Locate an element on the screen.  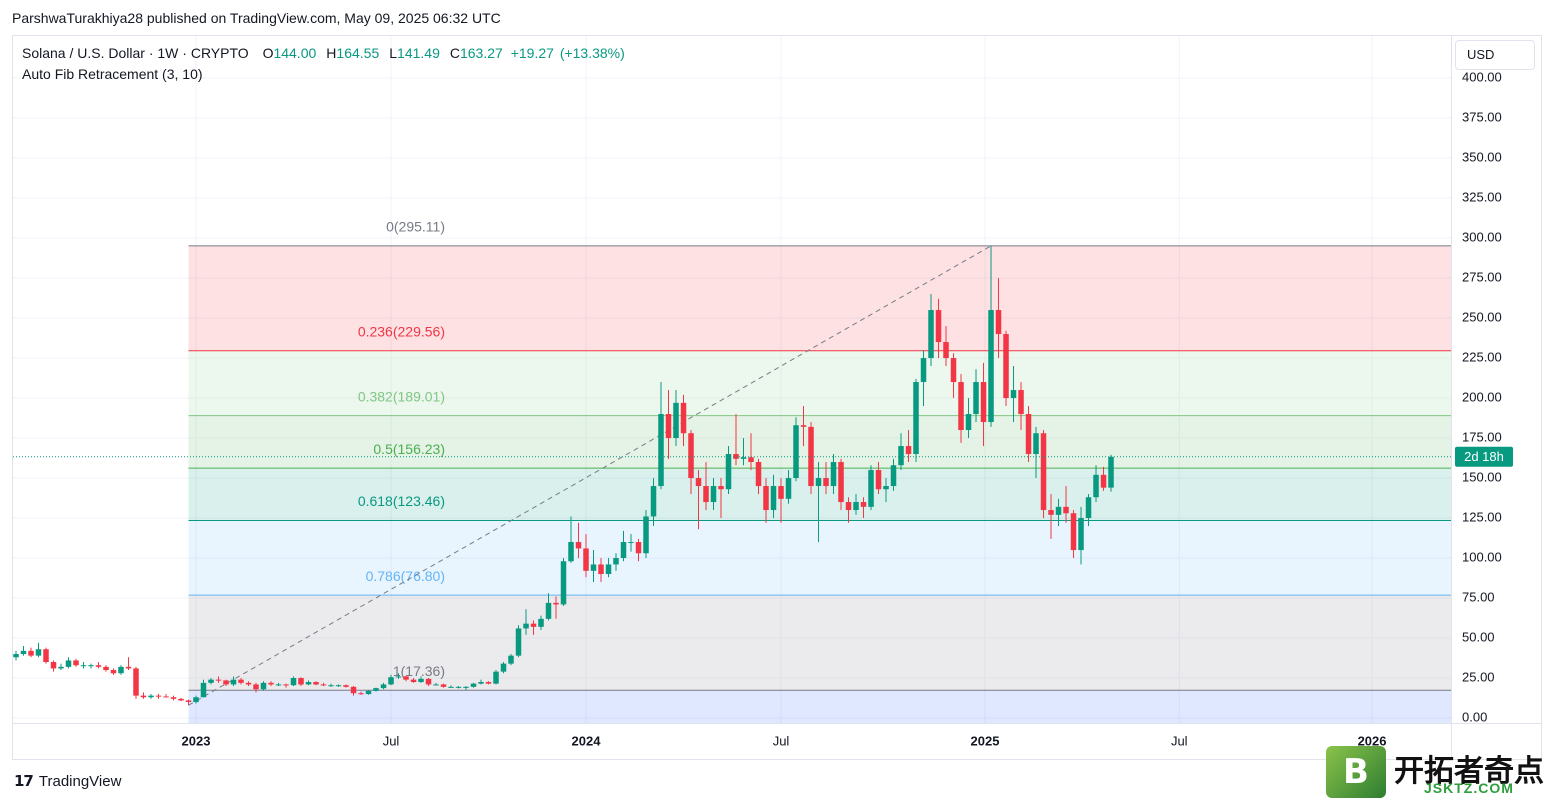
ohlc-value: 144.00 is located at coordinates (295, 53).